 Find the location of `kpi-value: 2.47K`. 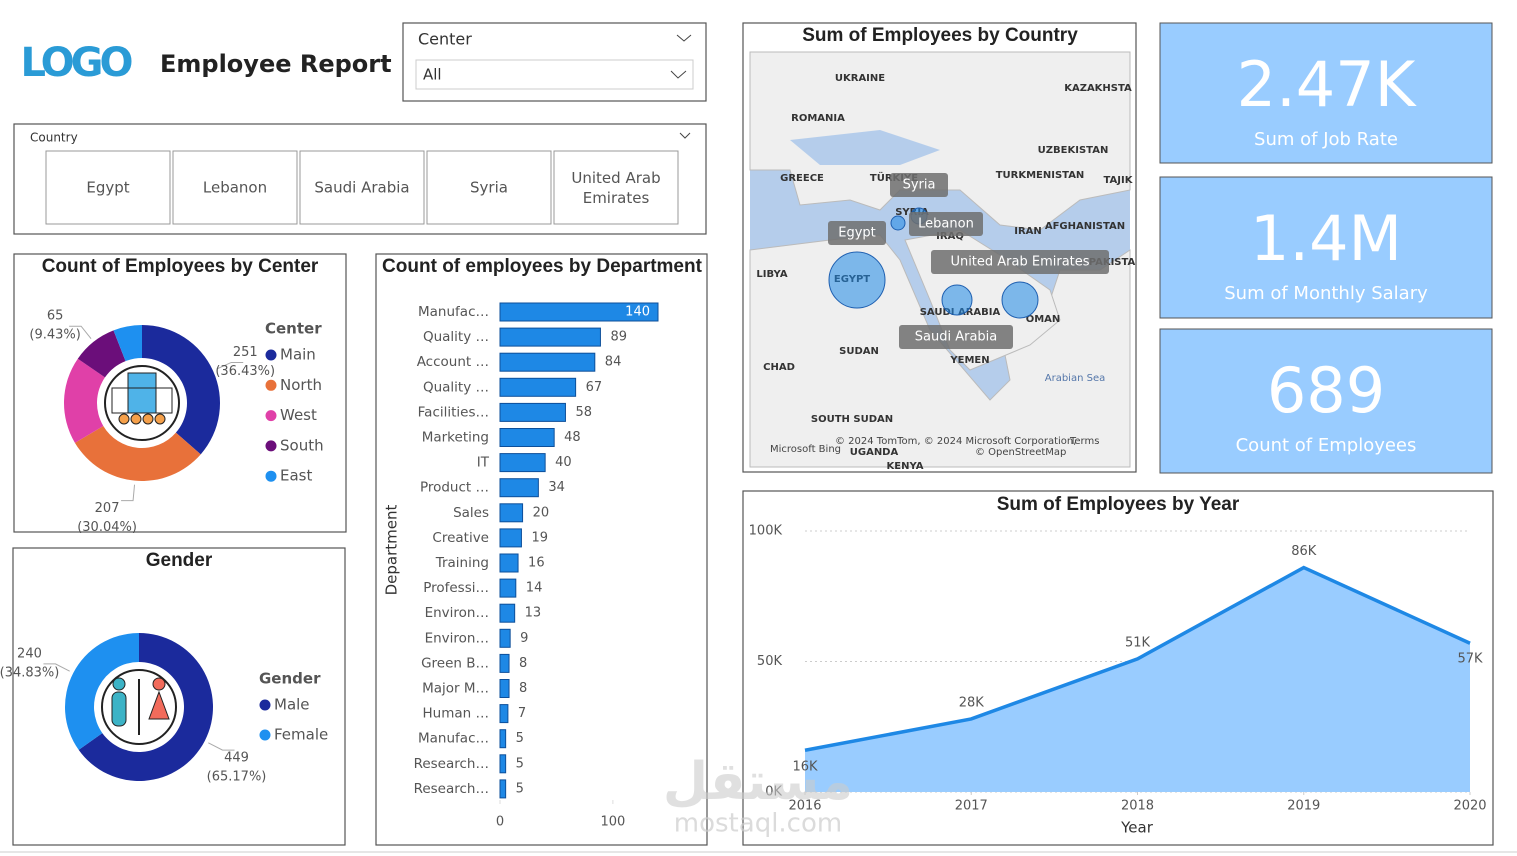

kpi-value: 2.47K is located at coordinates (1327, 84).